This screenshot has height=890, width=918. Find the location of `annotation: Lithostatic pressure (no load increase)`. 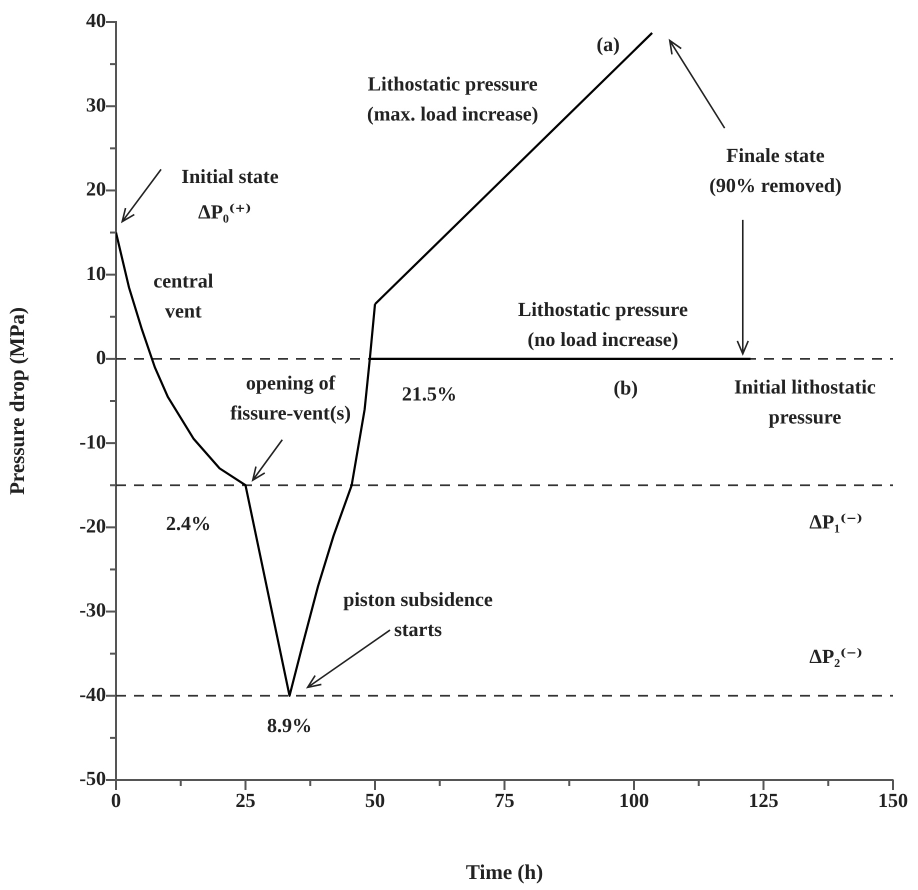

annotation: Lithostatic pressure (no load increase) is located at coordinates (603, 325).